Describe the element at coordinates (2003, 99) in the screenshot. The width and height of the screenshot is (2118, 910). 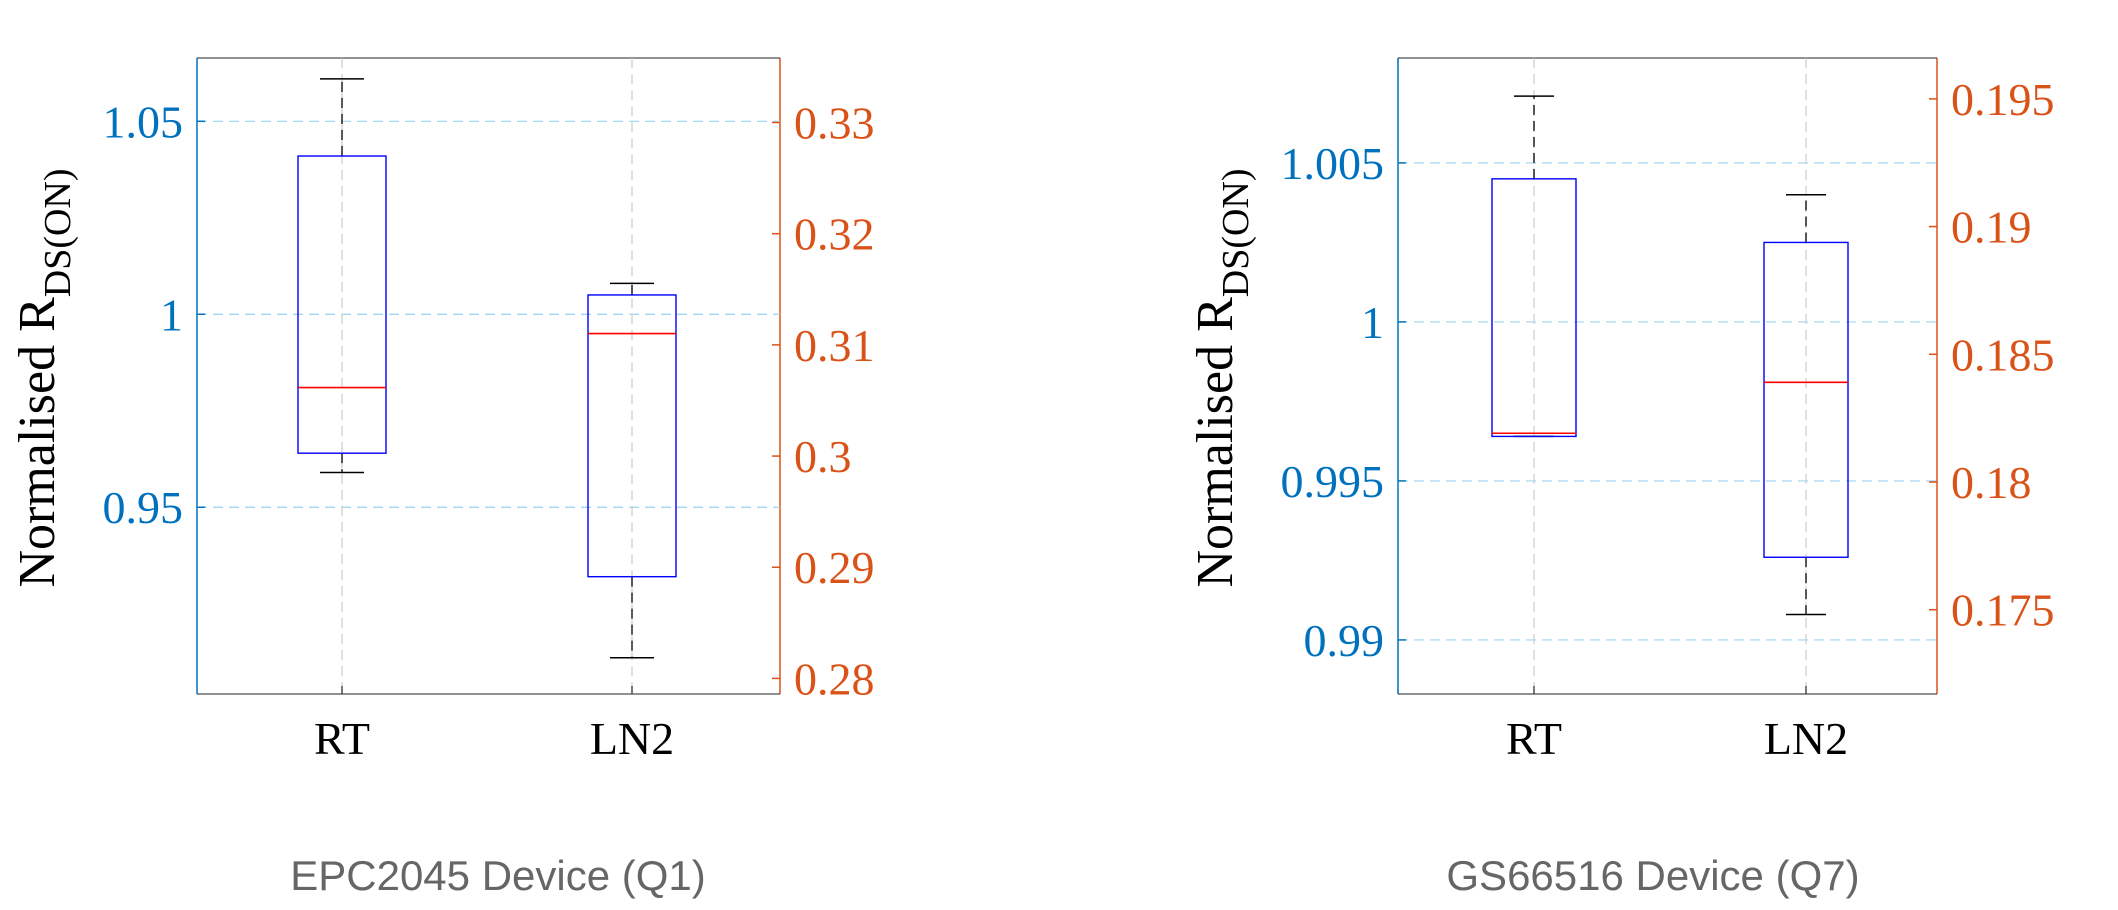
I see `right-tick-label: 0.195` at that location.